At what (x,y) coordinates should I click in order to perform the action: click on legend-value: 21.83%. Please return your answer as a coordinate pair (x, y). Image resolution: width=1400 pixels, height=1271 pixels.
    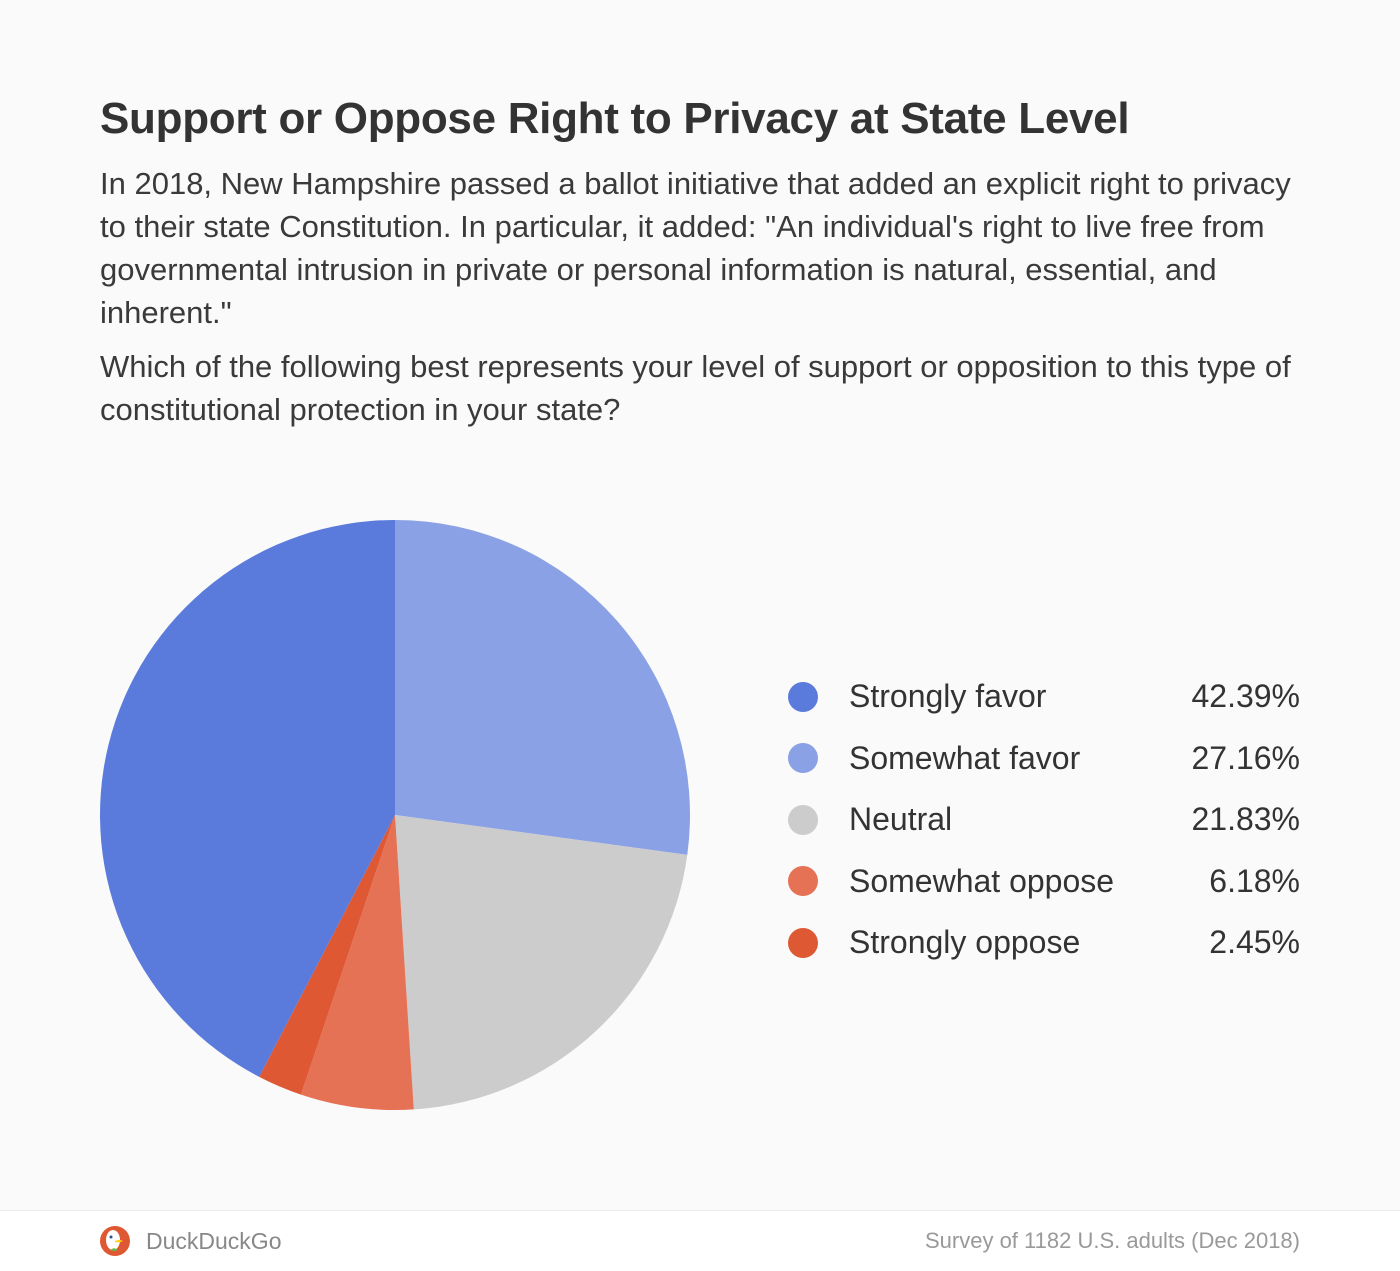
    Looking at the image, I should click on (1245, 819).